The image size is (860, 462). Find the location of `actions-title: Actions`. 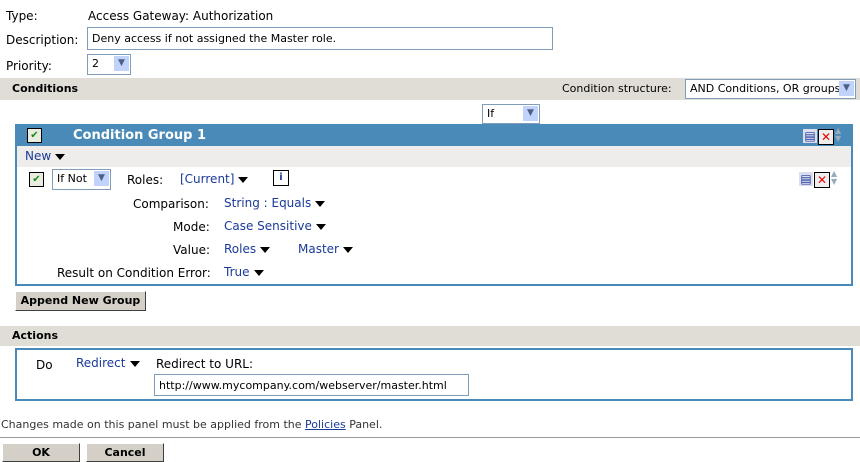

actions-title: Actions is located at coordinates (35, 335).